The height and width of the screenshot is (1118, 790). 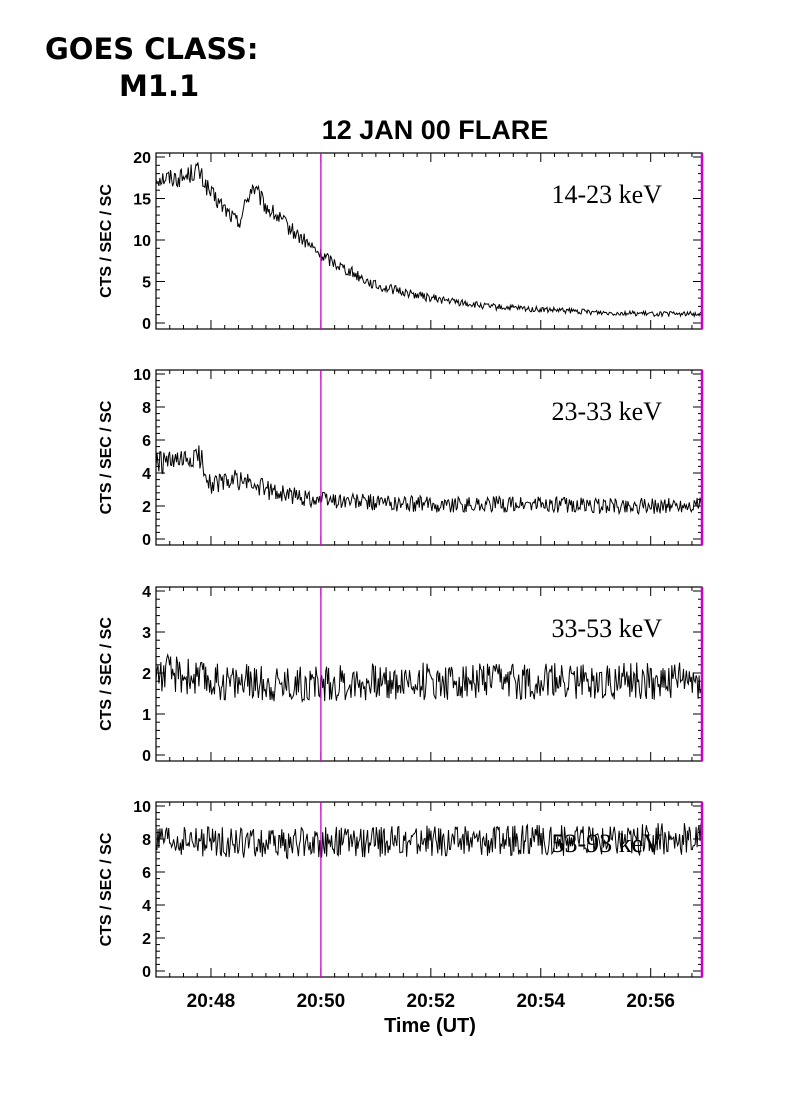 I want to click on y-tick-label: 3, so click(x=146, y=633).